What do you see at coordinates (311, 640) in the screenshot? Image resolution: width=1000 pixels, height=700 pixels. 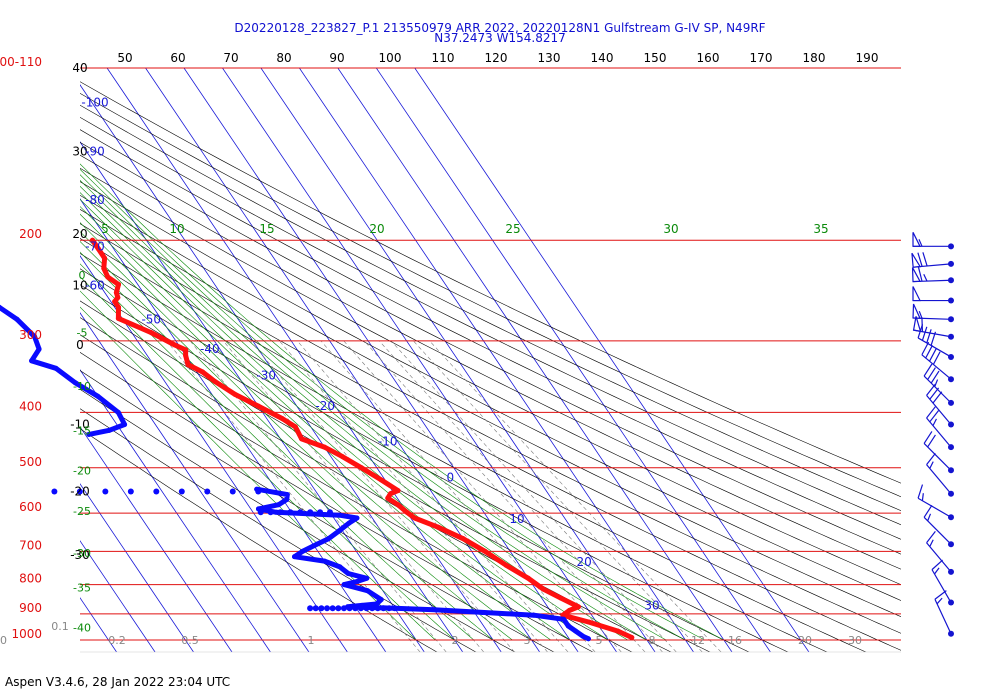 I see `mixing-ratio-label: 1` at bounding box center [311, 640].